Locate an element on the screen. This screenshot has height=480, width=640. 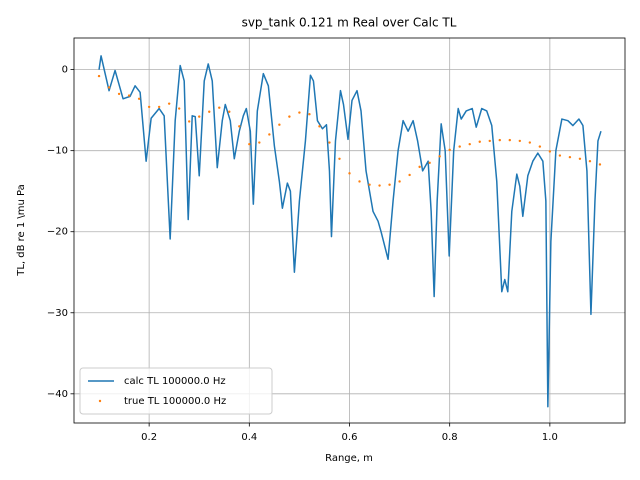
x-tick-label: 0.8 is located at coordinates (450, 437).